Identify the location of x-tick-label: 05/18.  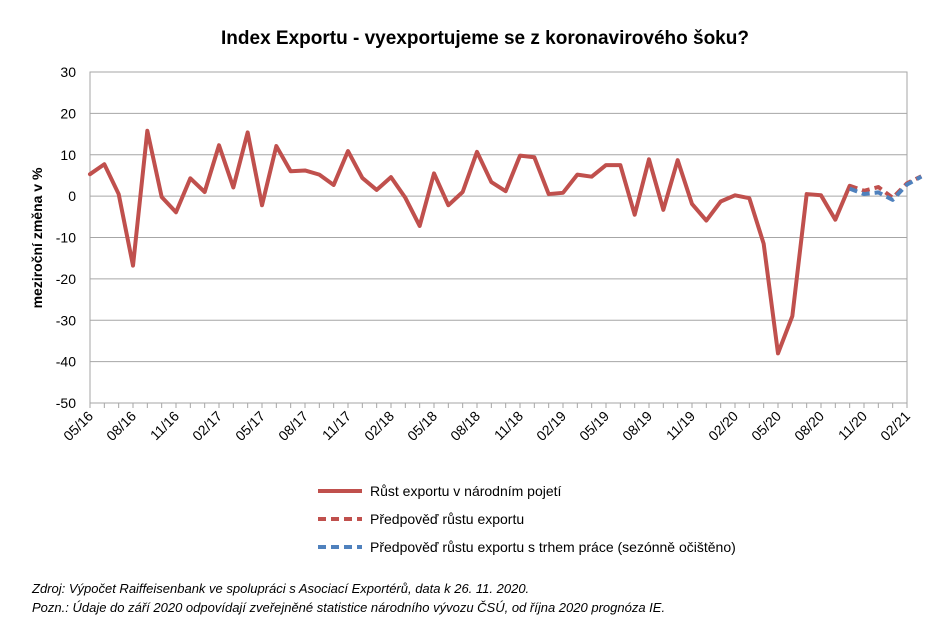
(422, 426).